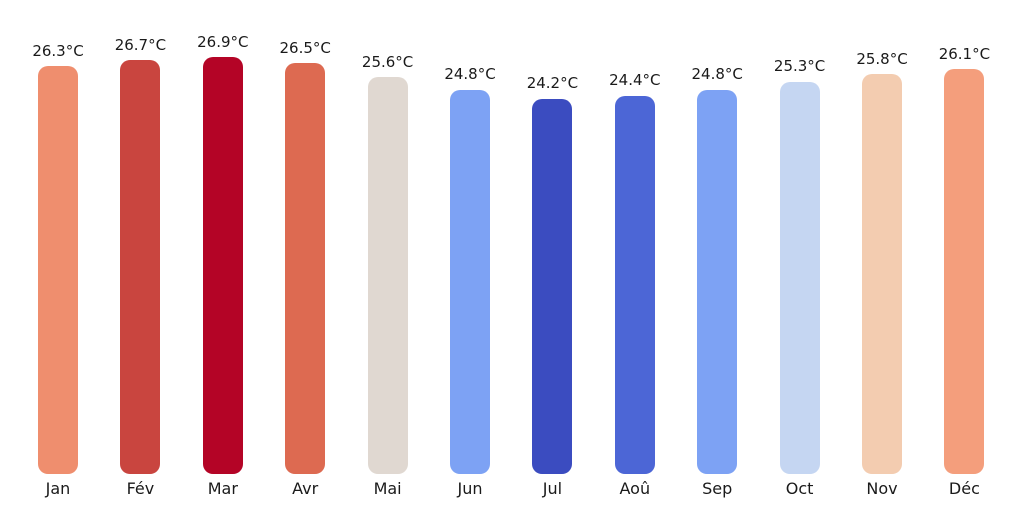 This screenshot has width=1024, height=507. What do you see at coordinates (387, 61) in the screenshot?
I see `bar-value-label: 25.6°C` at bounding box center [387, 61].